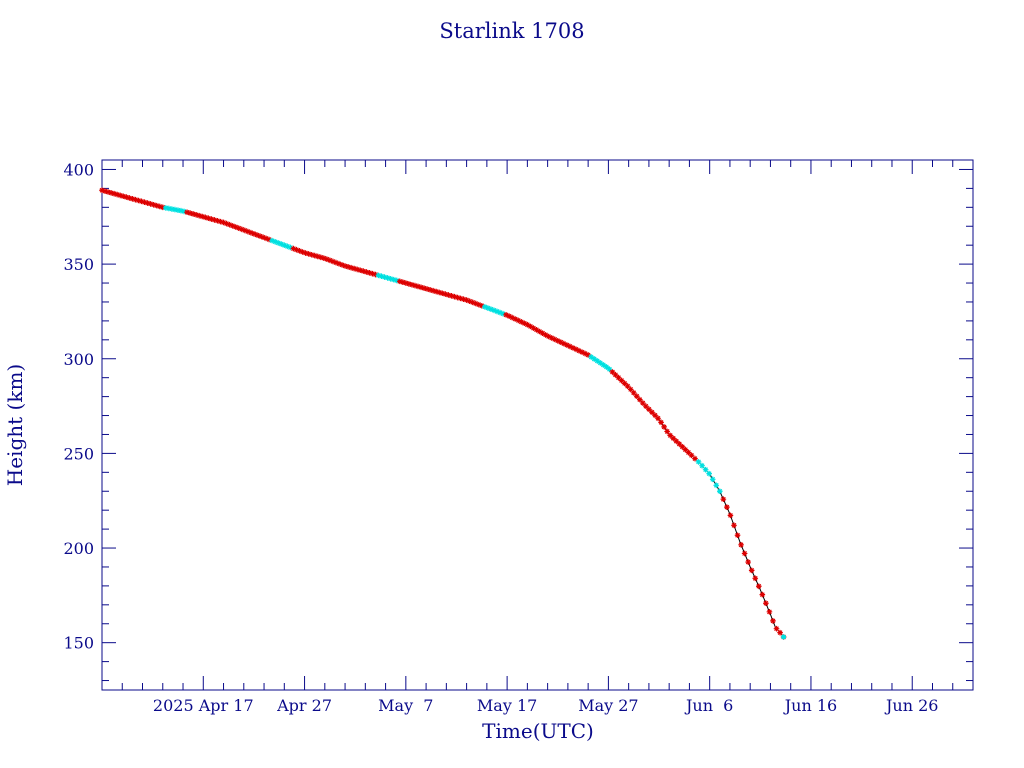 The width and height of the screenshot is (1024, 768). What do you see at coordinates (15, 425) in the screenshot?
I see `y-axis-label: Height (km)` at bounding box center [15, 425].